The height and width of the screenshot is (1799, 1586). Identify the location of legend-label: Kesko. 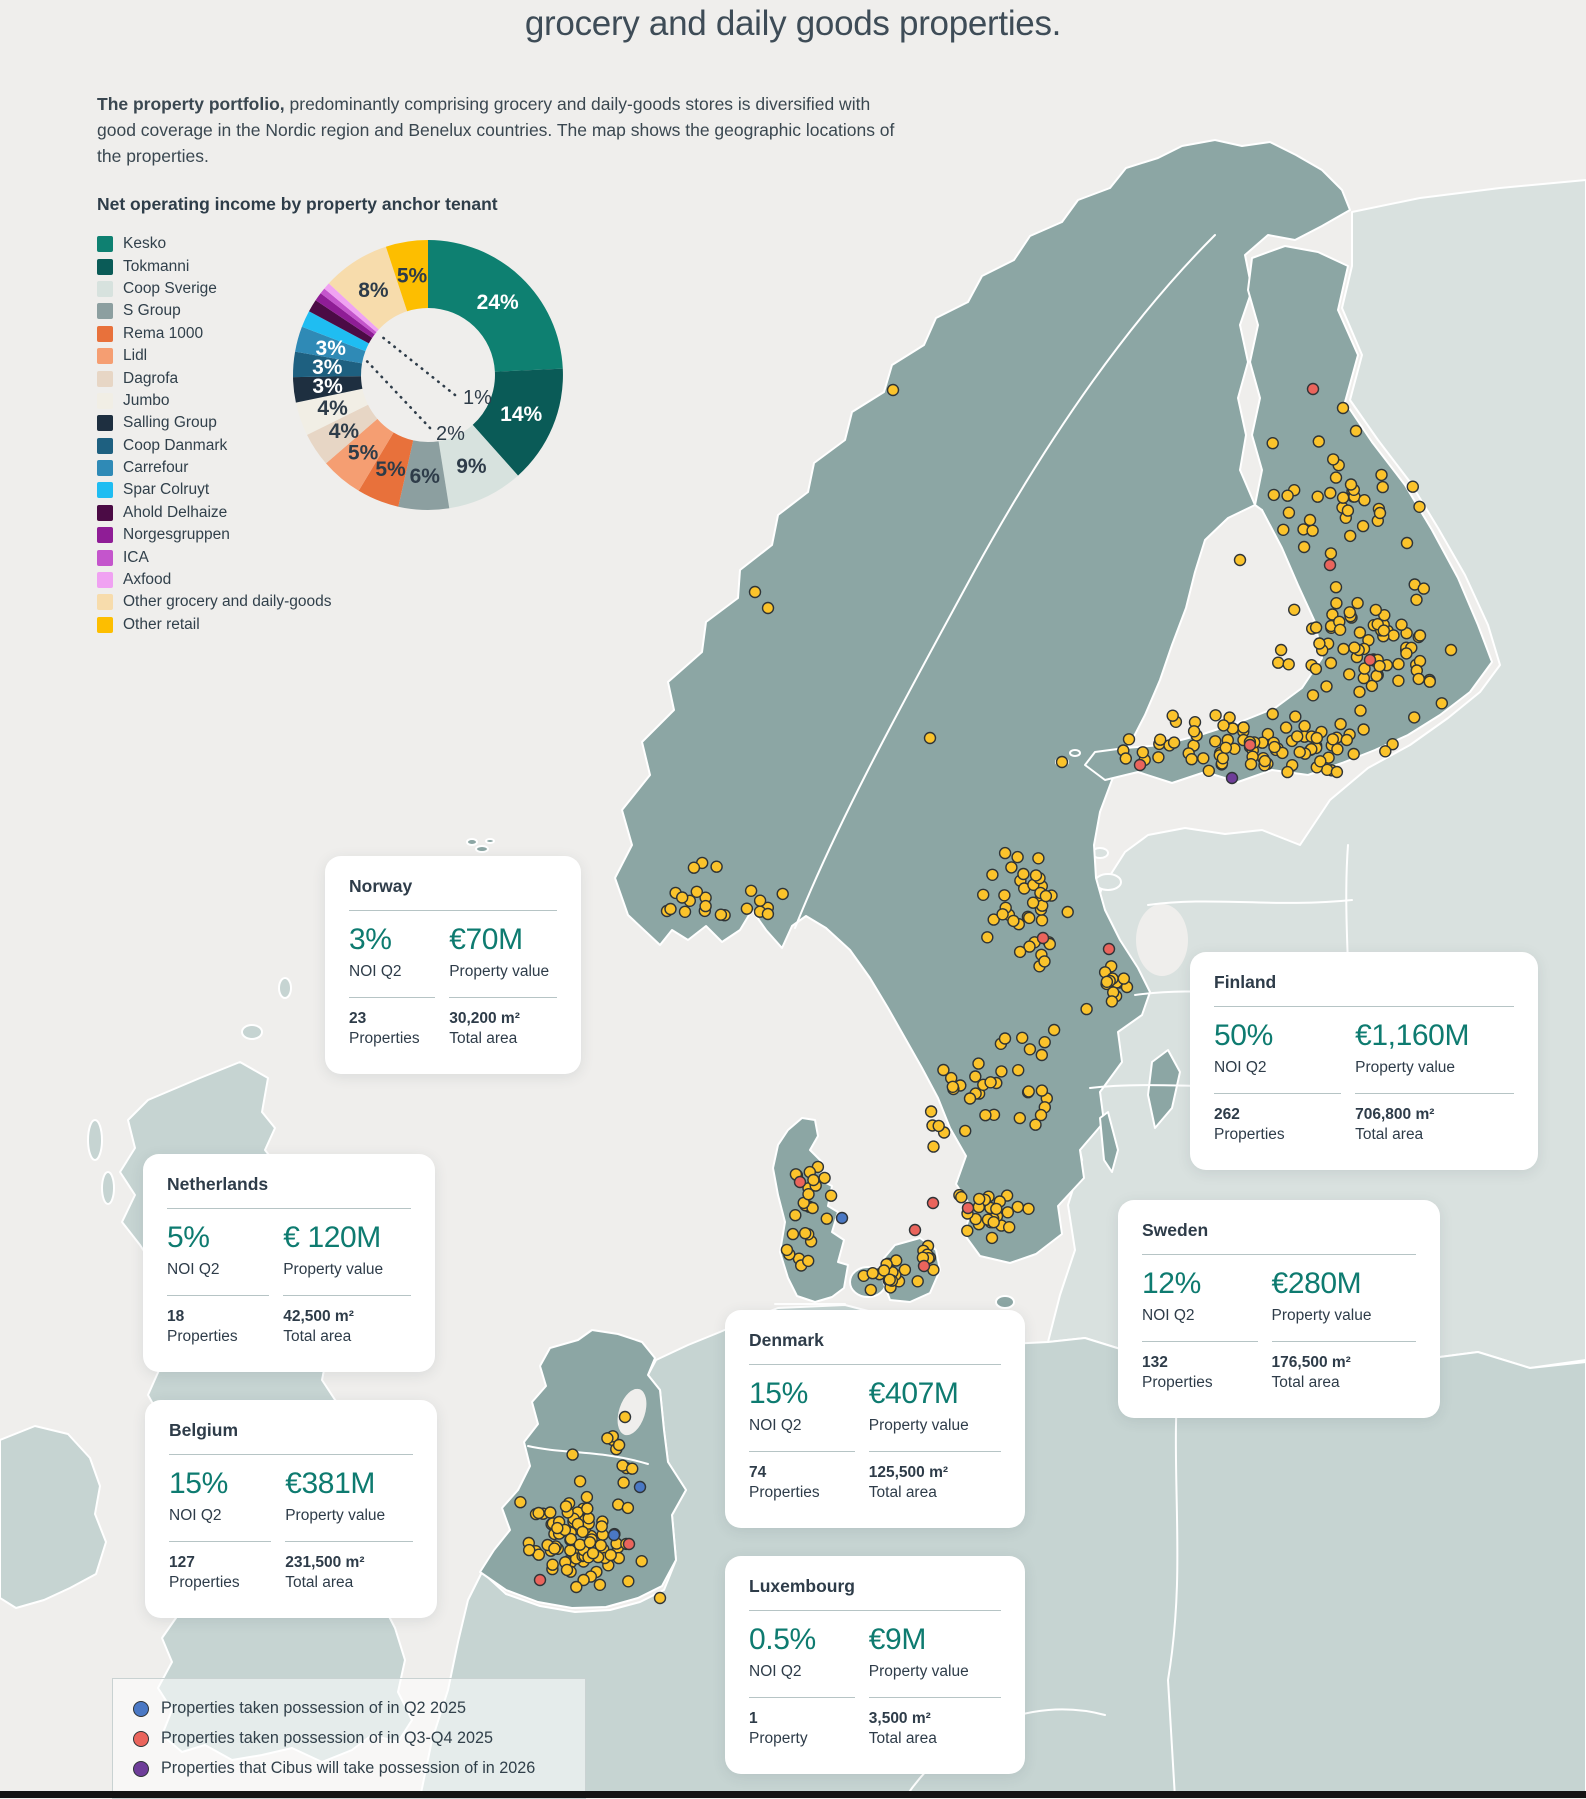
(145, 244).